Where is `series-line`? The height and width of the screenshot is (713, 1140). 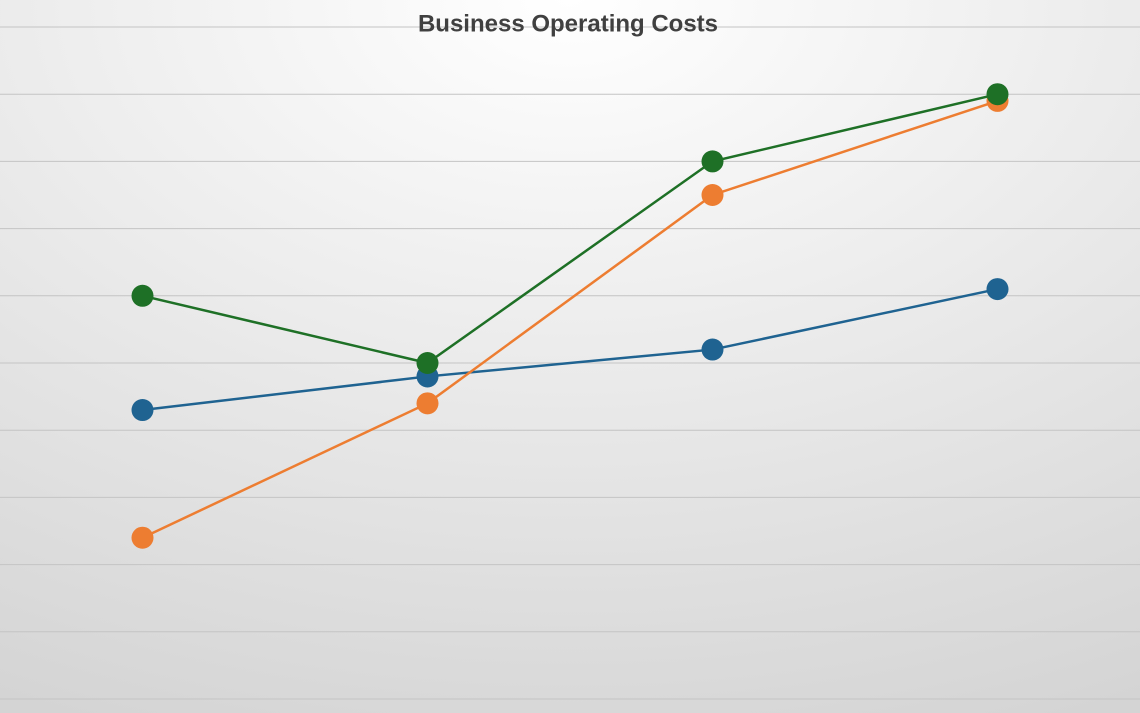 series-line is located at coordinates (570, 349).